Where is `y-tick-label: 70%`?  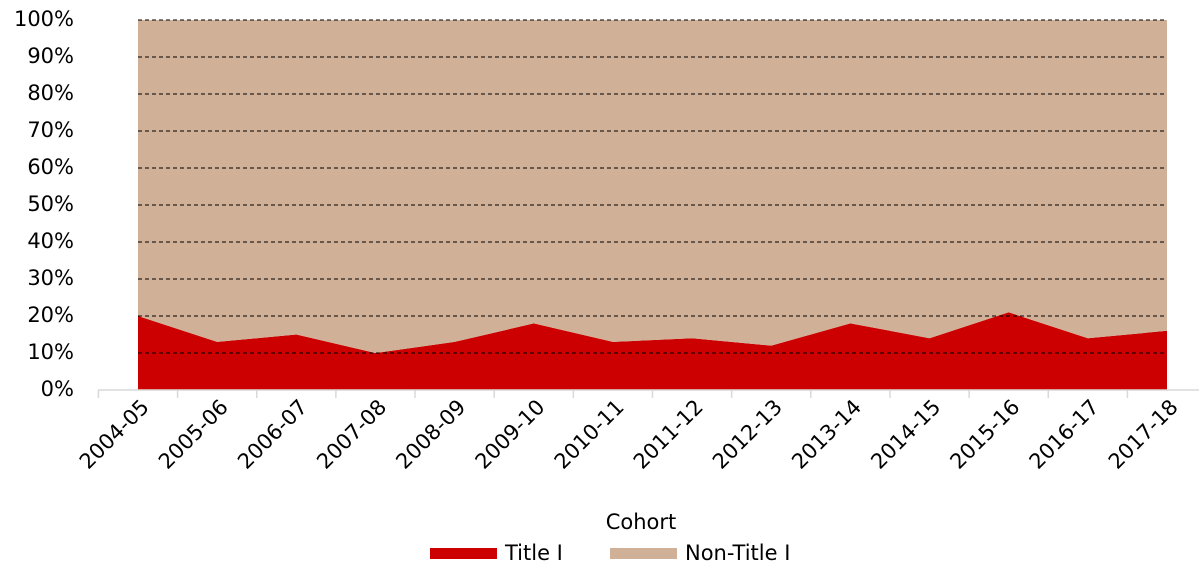 y-tick-label: 70% is located at coordinates (50, 130).